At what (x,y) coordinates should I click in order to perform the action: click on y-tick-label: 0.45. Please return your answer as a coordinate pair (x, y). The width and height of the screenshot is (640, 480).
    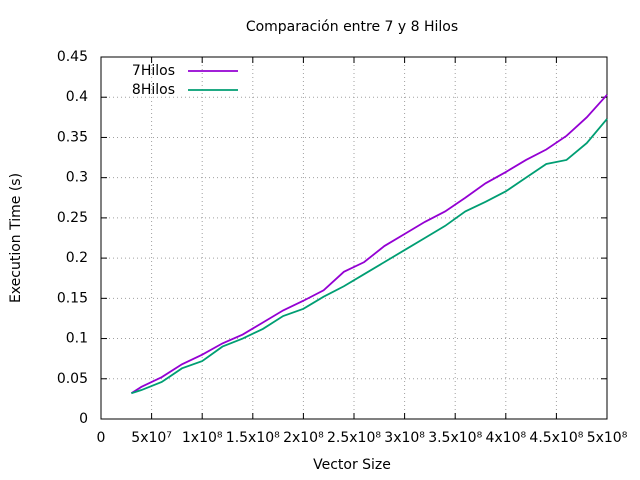
    Looking at the image, I should click on (72, 57).